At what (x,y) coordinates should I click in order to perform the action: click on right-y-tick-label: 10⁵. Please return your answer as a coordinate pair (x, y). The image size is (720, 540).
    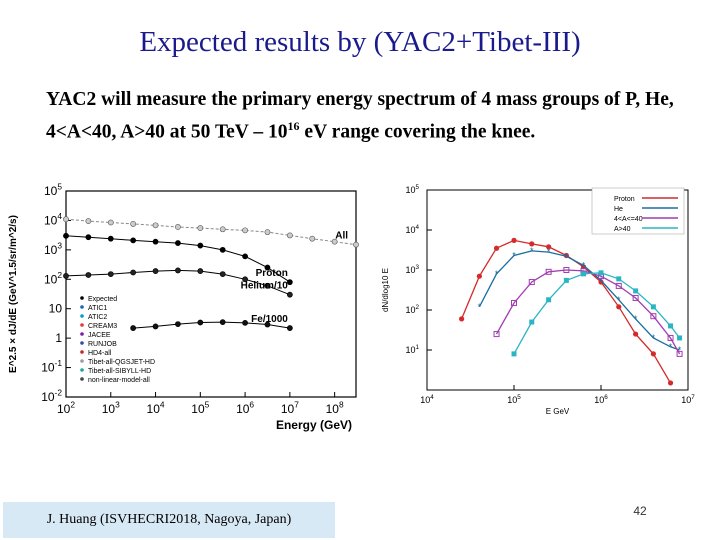
    Looking at the image, I should click on (412, 189).